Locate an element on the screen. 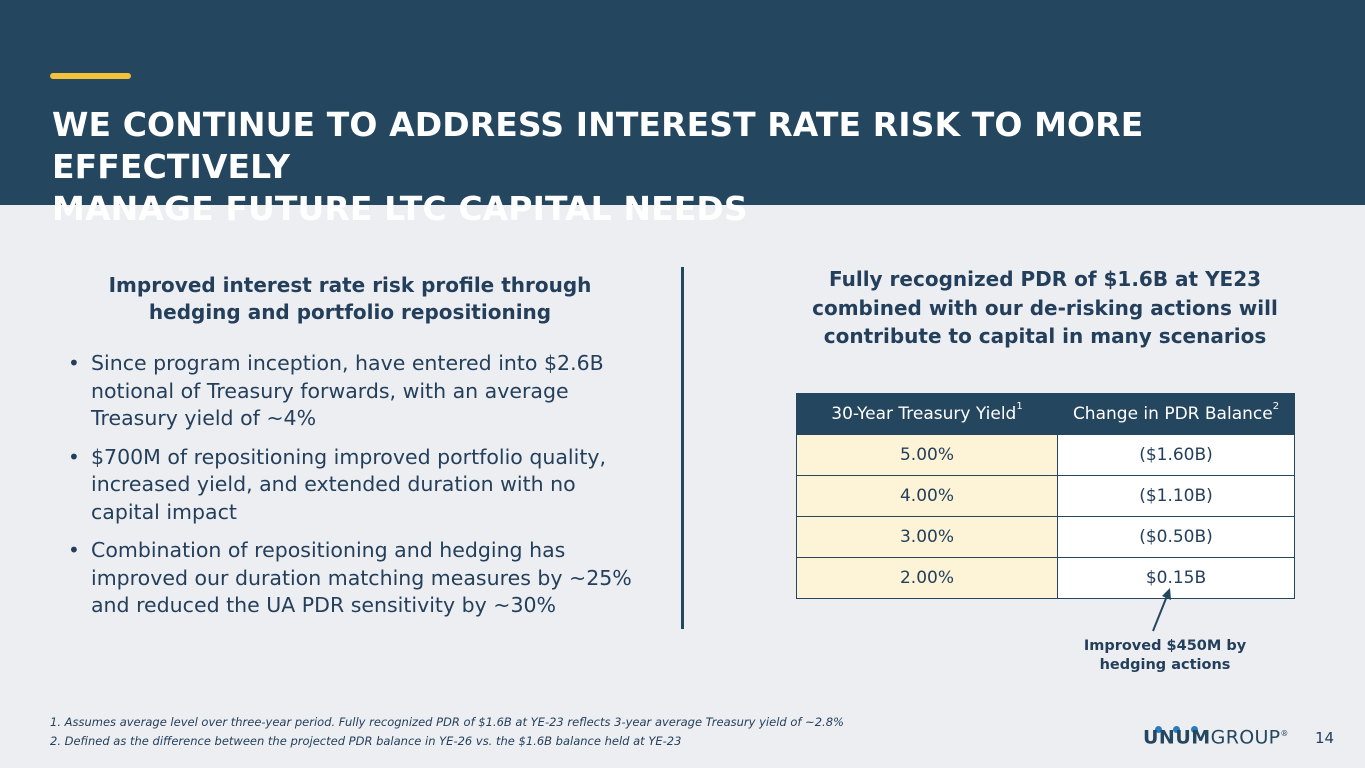 This screenshot has width=1365, height=768. logo-unum-text: UNUM is located at coordinates (1177, 737).